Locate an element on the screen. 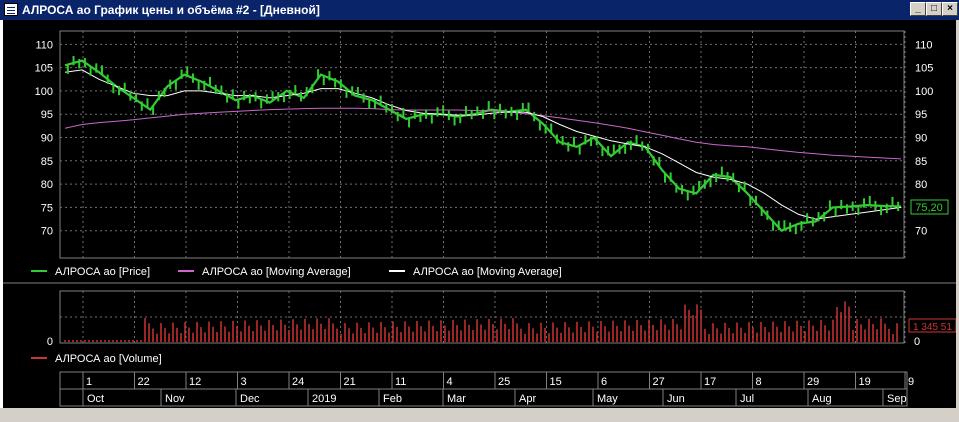 Image resolution: width=959 pixels, height=422 pixels. date-month-label: Aug is located at coordinates (822, 399).